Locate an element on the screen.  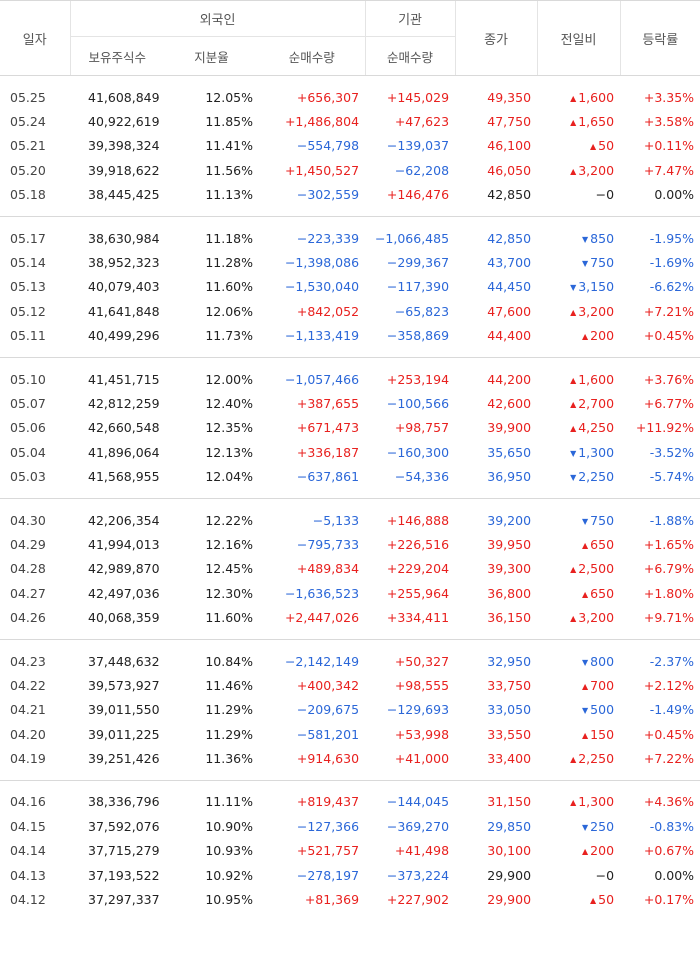
cell-close: 44,200 is located at coordinates (509, 379).